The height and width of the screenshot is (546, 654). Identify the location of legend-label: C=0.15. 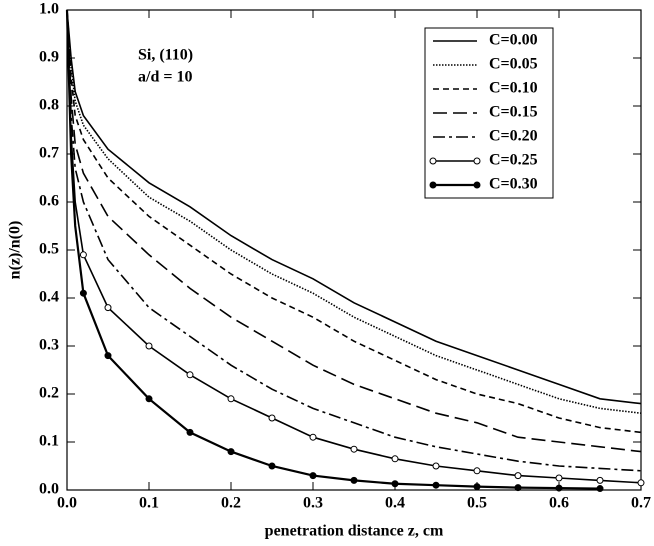
(513, 112).